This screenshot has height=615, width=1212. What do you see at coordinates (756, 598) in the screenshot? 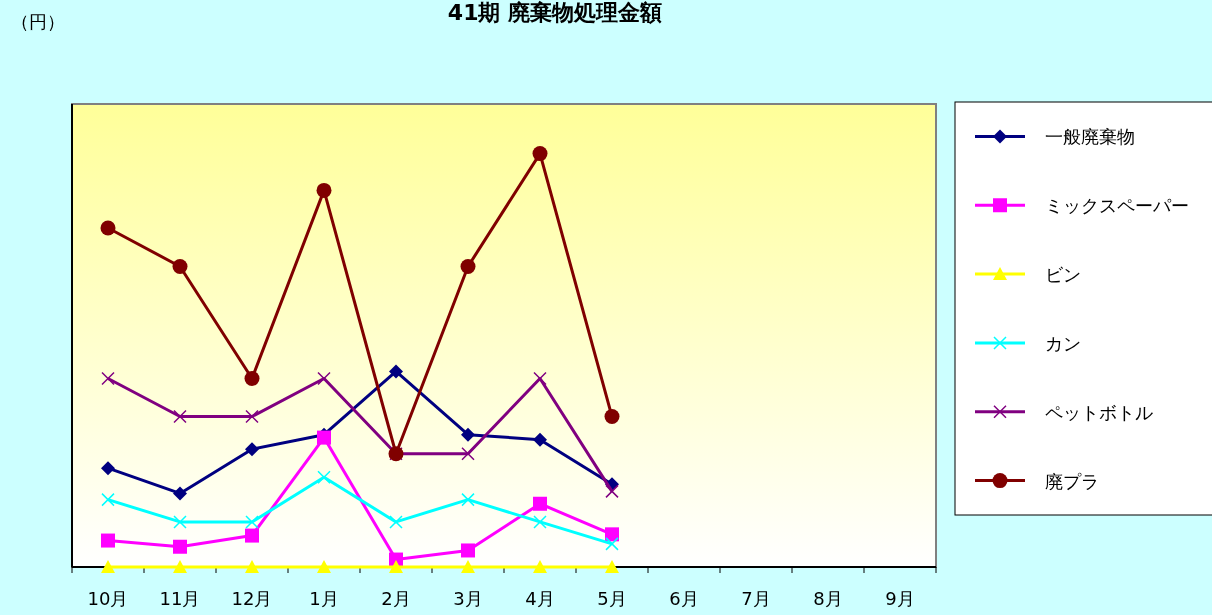
I see `x-tick-label: 7月` at bounding box center [756, 598].